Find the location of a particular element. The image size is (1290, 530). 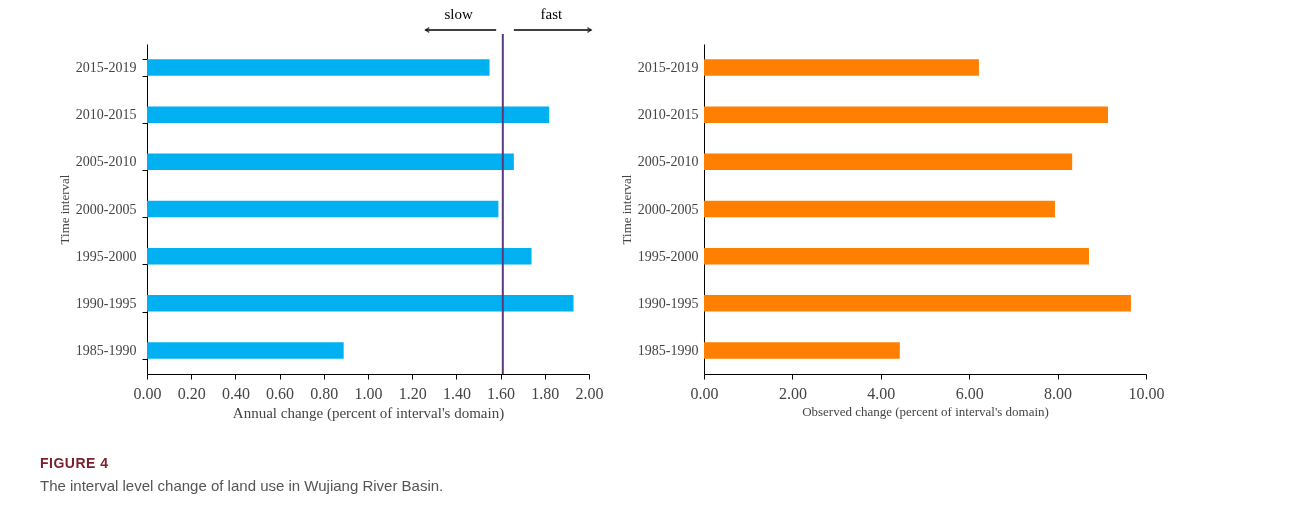

x-tick-label: 1.20 is located at coordinates (412, 393).